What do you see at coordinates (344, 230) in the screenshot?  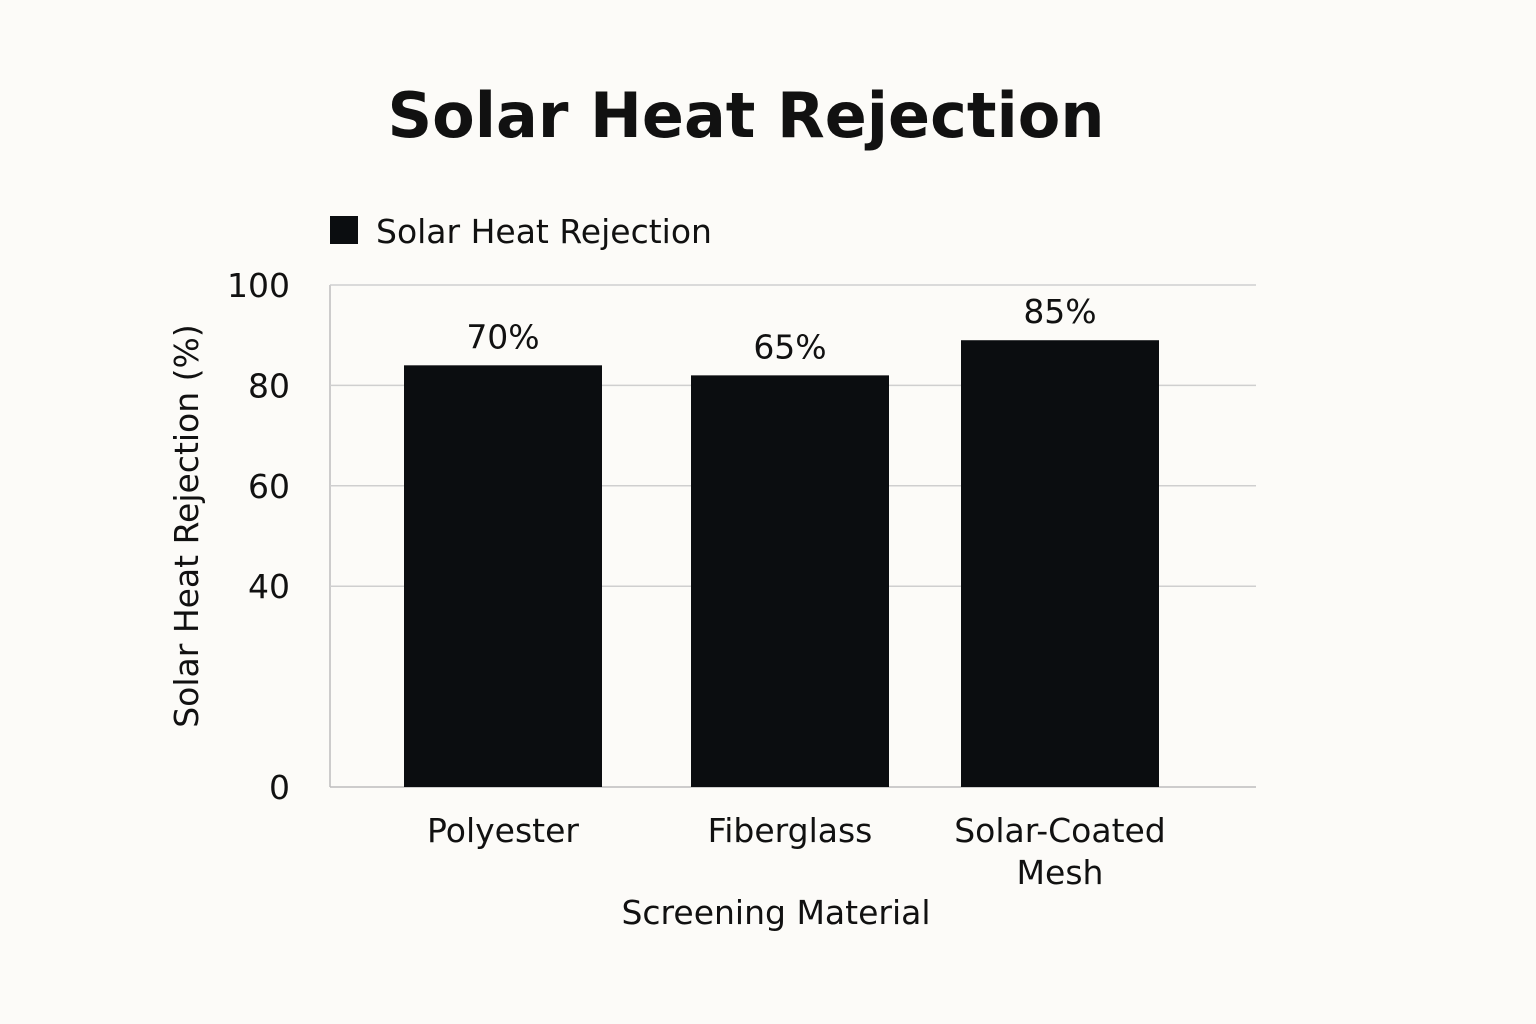 I see `legend-swatch` at bounding box center [344, 230].